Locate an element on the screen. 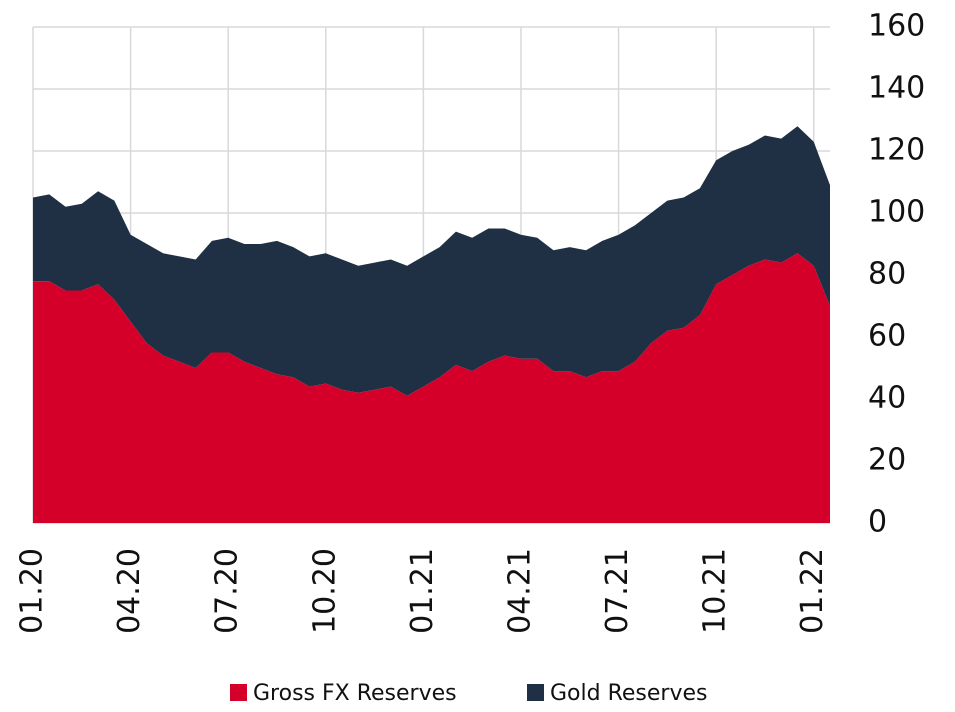  y-tick-label: 20 is located at coordinates (887, 460).